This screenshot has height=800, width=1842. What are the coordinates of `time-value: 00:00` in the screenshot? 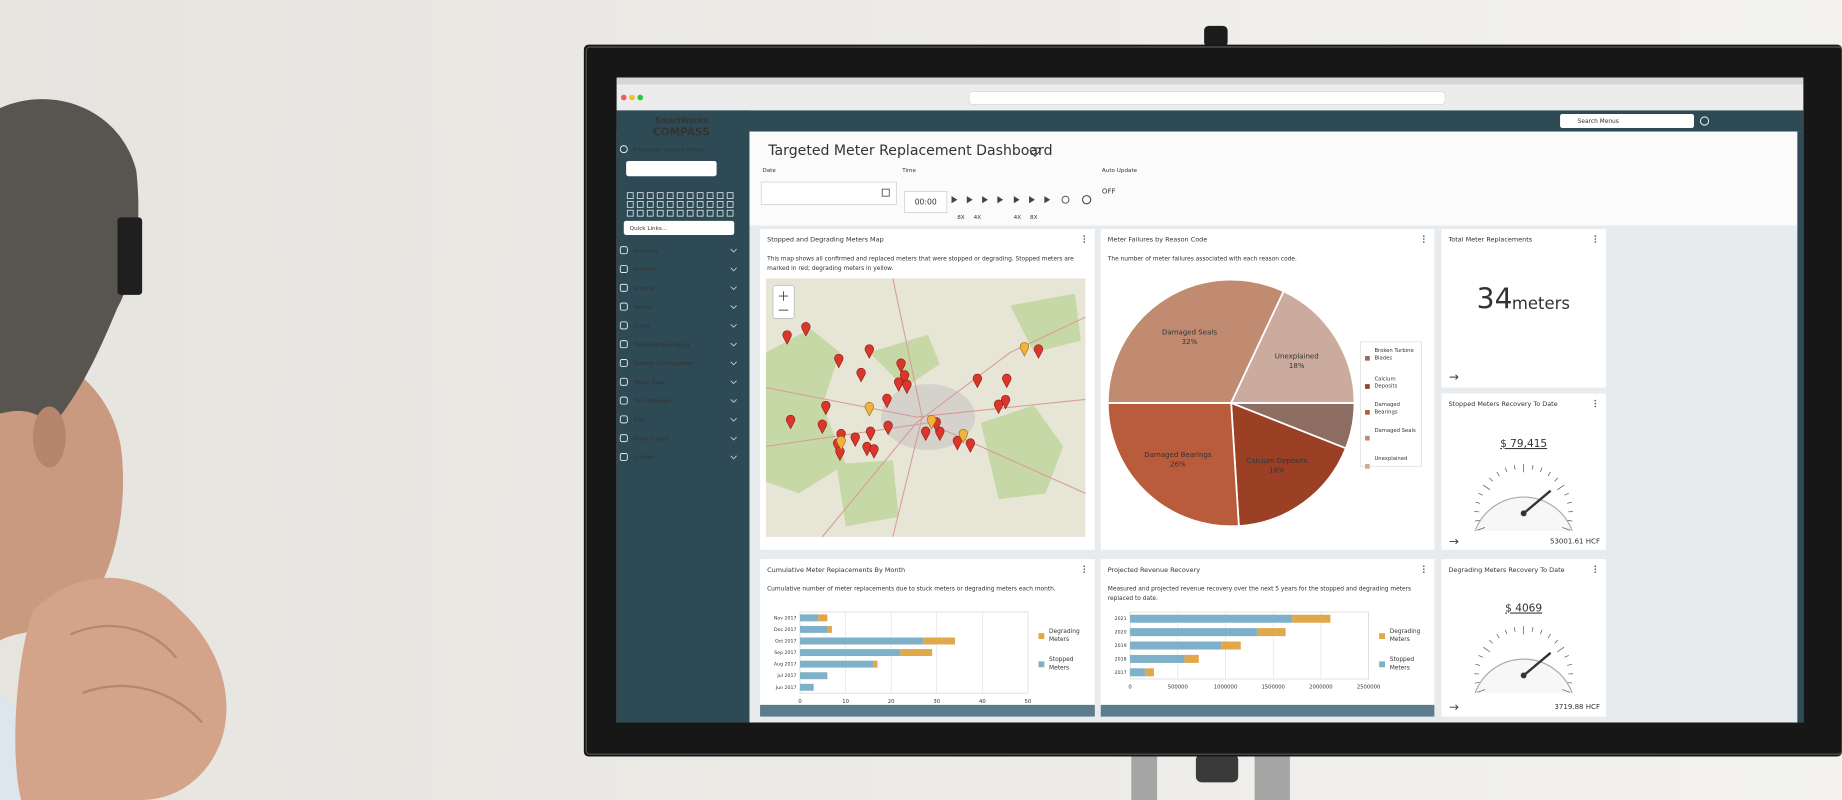 It's located at (926, 202).